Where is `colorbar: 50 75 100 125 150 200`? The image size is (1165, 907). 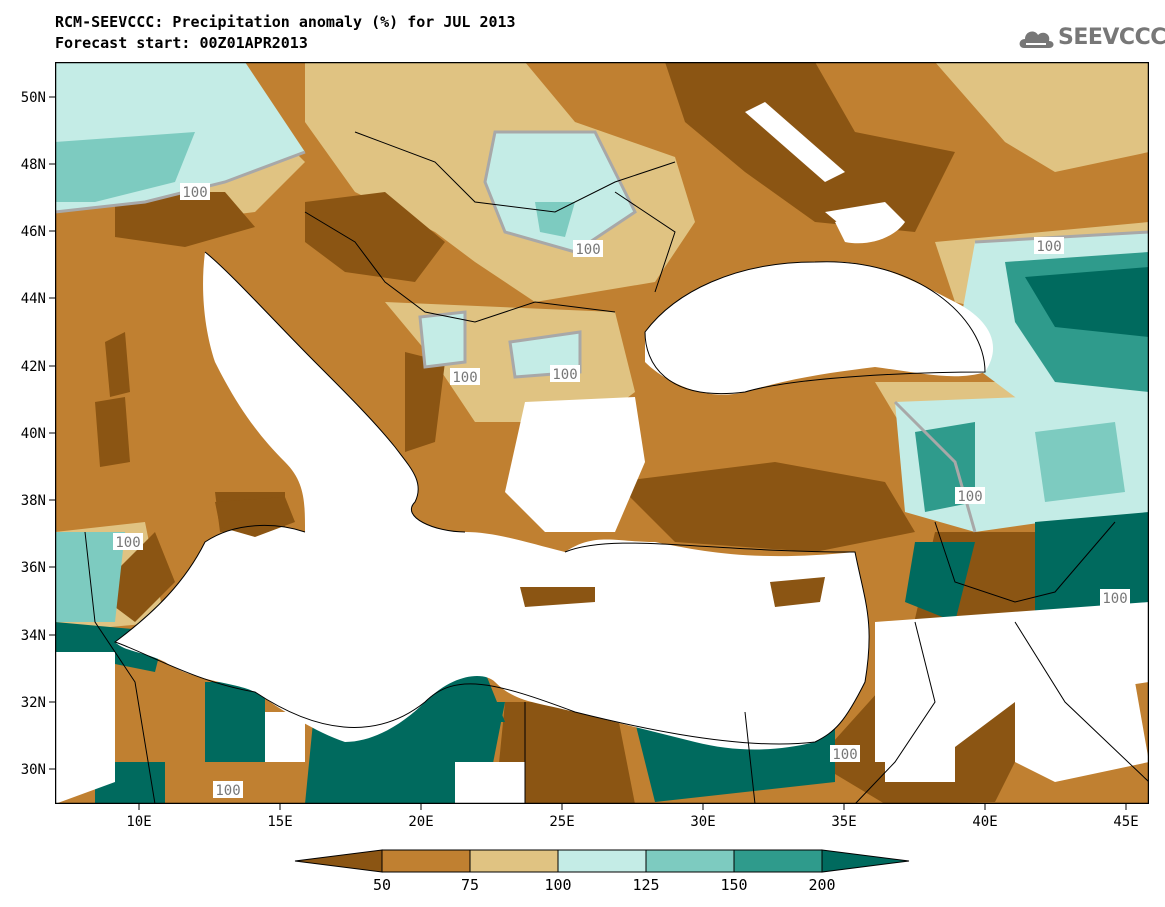 colorbar: 50 75 100 125 150 200 is located at coordinates (602, 871).